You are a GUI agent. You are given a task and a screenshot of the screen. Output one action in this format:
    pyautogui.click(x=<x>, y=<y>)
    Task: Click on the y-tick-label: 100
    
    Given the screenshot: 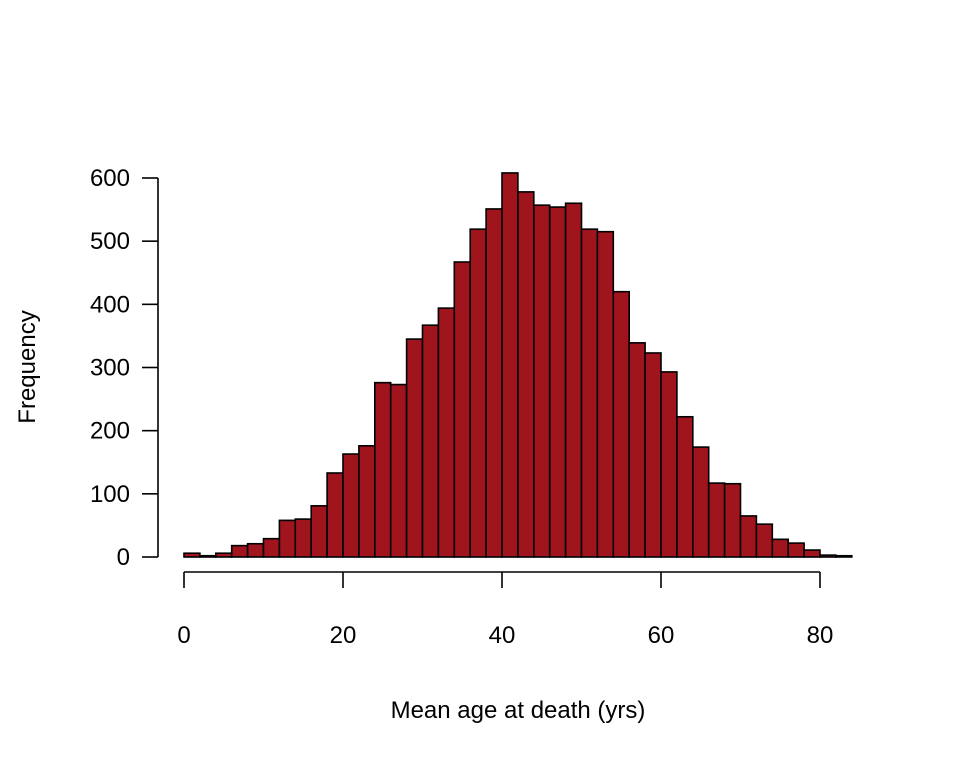 What is the action you would take?
    pyautogui.click(x=110, y=494)
    